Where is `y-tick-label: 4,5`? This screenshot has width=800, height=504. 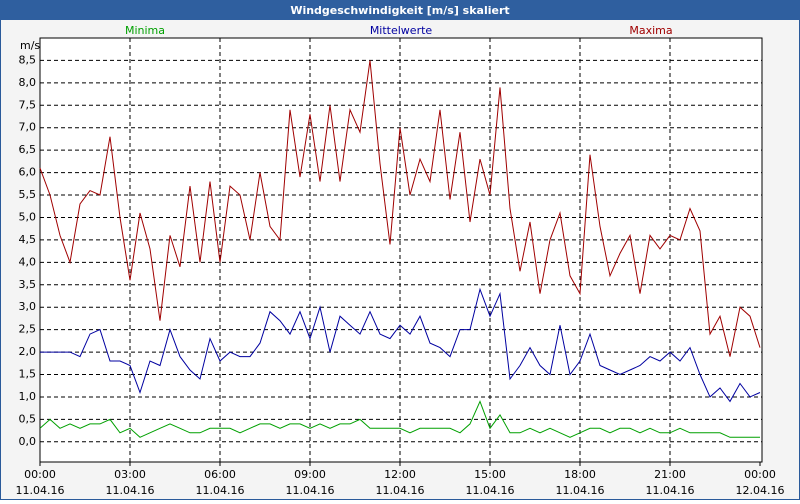 y-tick-label: 4,5 is located at coordinates (28, 239).